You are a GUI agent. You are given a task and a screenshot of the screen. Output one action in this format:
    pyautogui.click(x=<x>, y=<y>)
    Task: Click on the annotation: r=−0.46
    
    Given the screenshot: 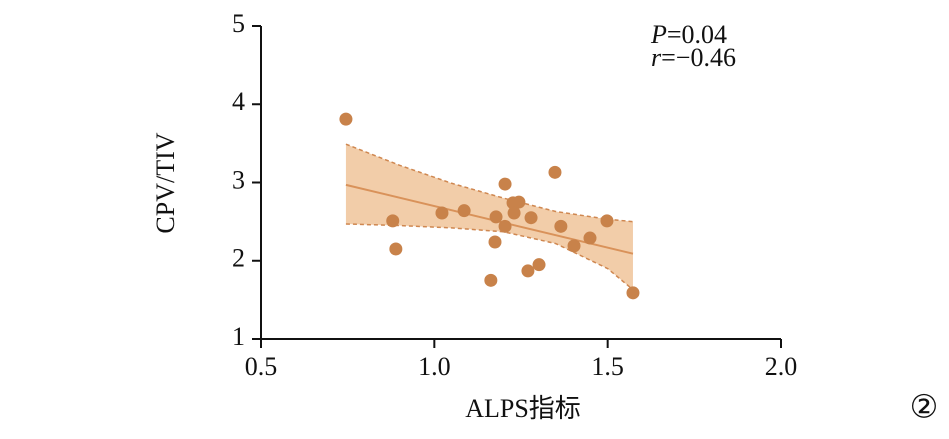 What is the action you would take?
    pyautogui.click(x=693, y=57)
    